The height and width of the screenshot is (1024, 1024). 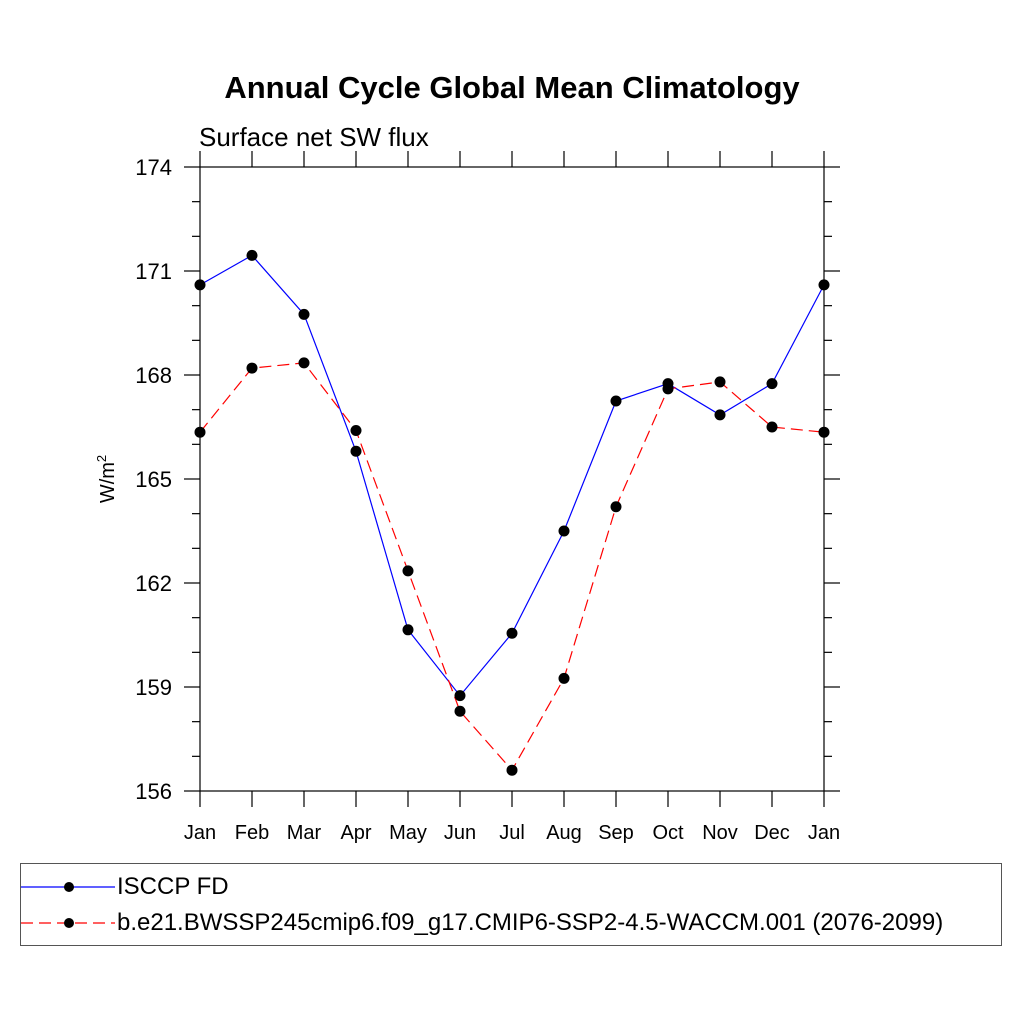 I want to click on y-axis-label: W/m2, so click(x=106, y=479).